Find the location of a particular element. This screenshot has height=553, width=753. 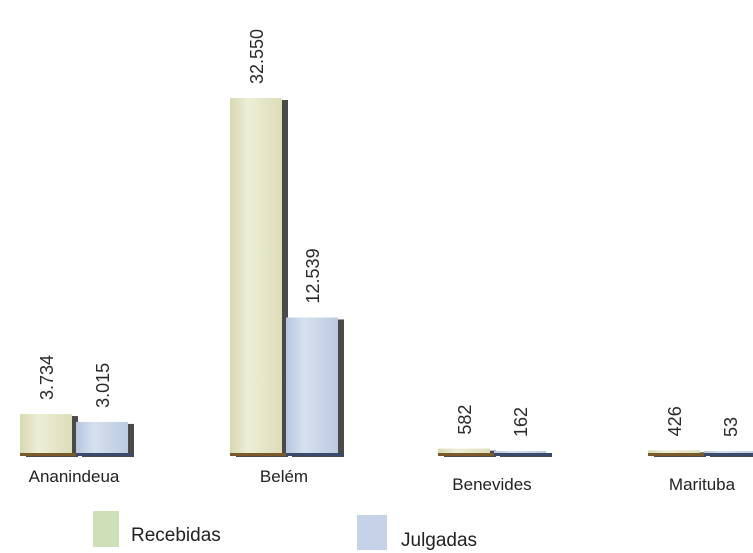

value-label-julgadas-1: 12.539 is located at coordinates (313, 275).